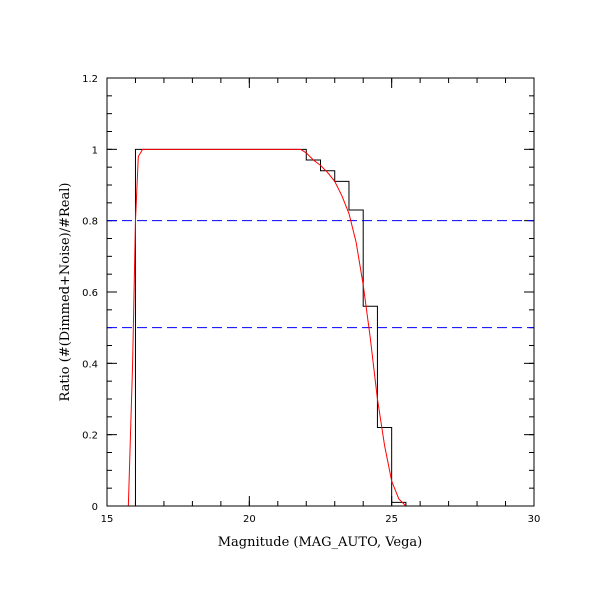 The width and height of the screenshot is (611, 611). What do you see at coordinates (90, 436) in the screenshot?
I see `y-tick-label: 0.2` at bounding box center [90, 436].